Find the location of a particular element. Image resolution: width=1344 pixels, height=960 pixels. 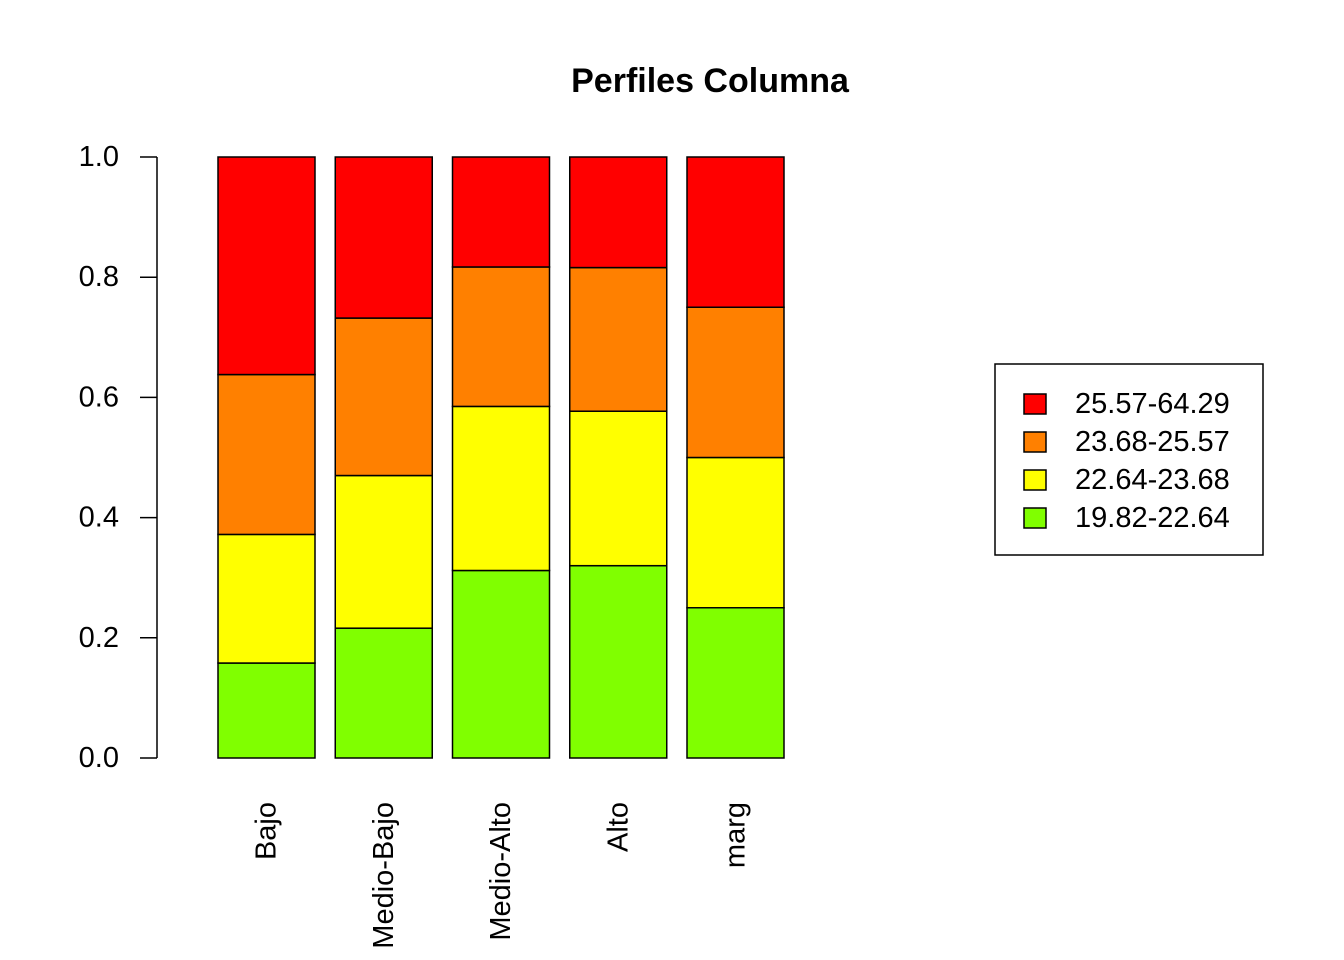

y-tick-label: 0.8 is located at coordinates (99, 277).